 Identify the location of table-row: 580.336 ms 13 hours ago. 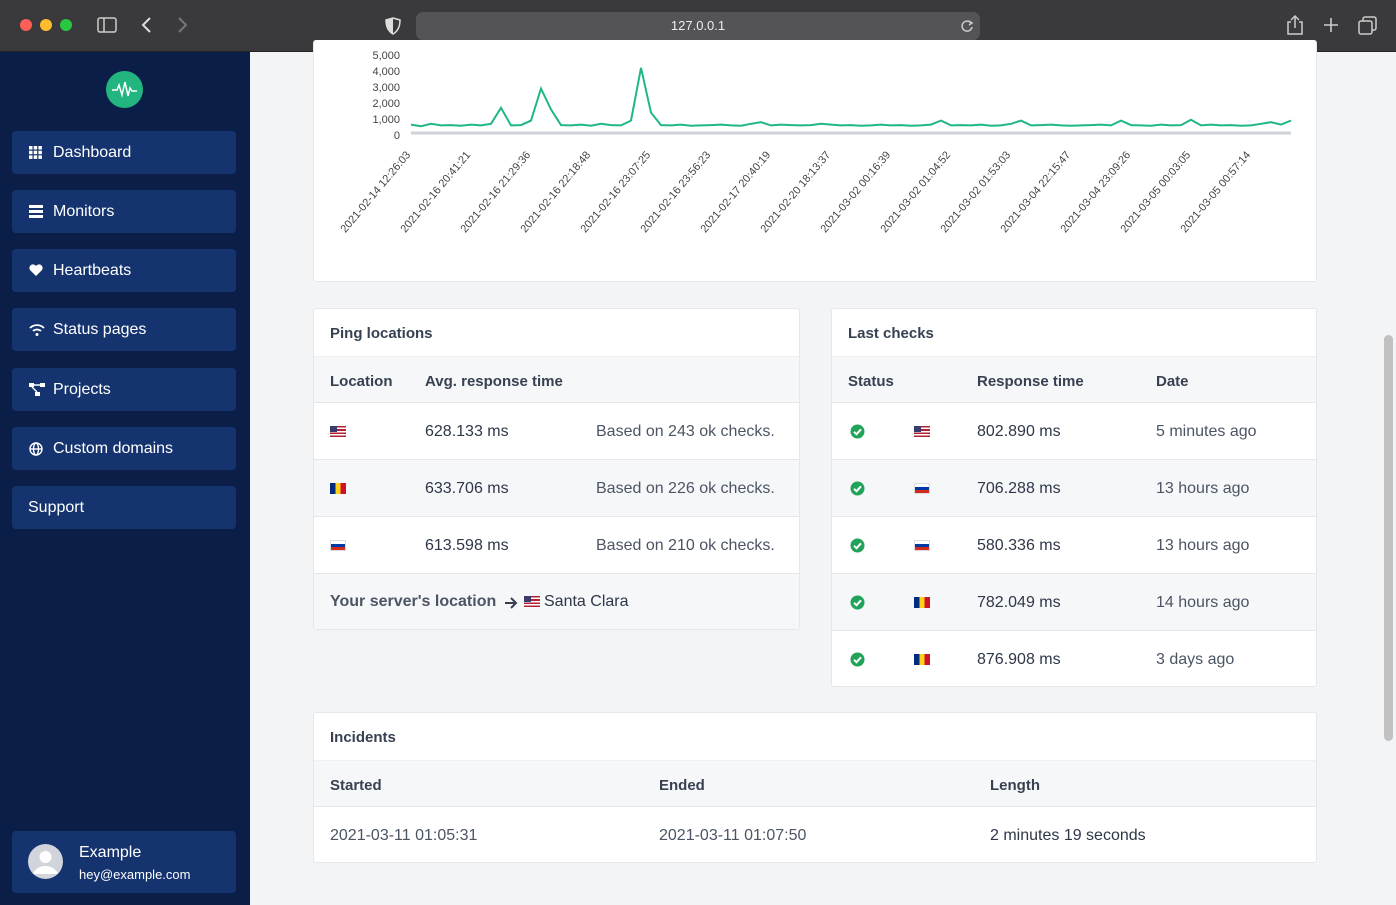
(1074, 545).